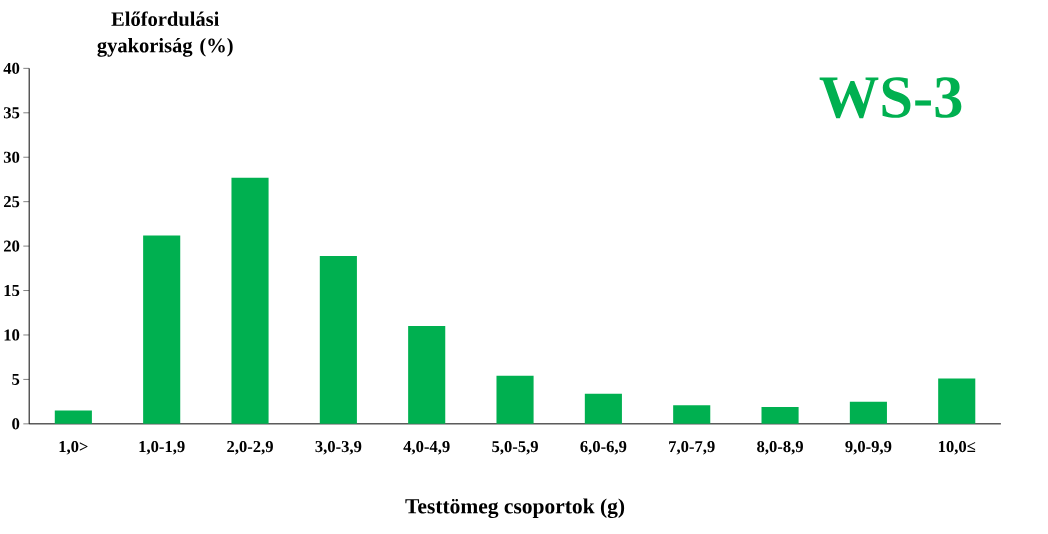 The image size is (1048, 534). I want to click on x-tick-label: 10,0≤, so click(957, 447).